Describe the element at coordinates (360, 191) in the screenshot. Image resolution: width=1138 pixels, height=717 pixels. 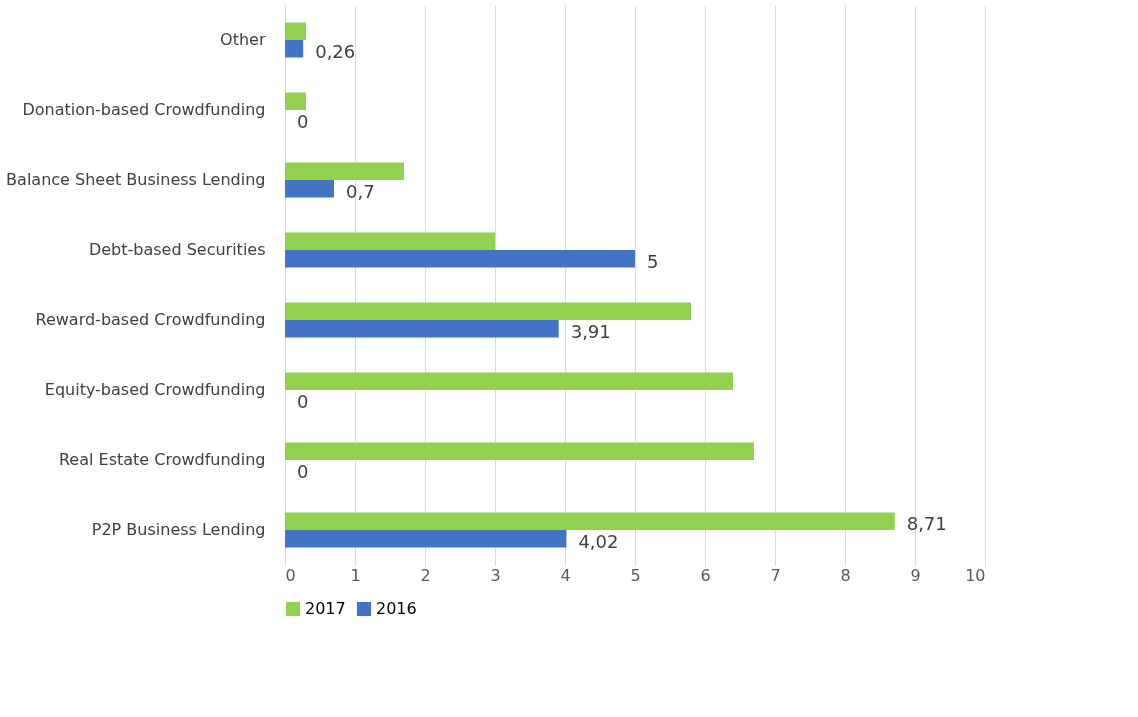
I see `data-label: 0,7` at that location.